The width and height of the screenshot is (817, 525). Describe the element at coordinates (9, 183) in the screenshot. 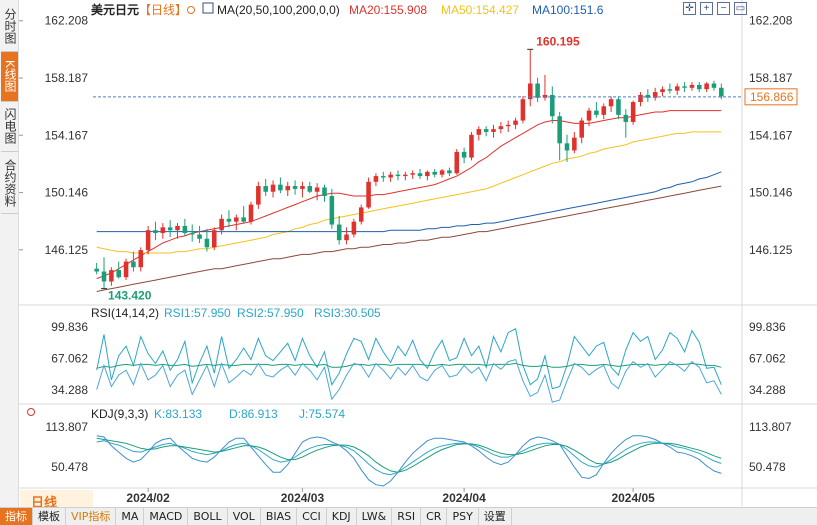

I see `sidebar-tab-3: 合约资料` at that location.